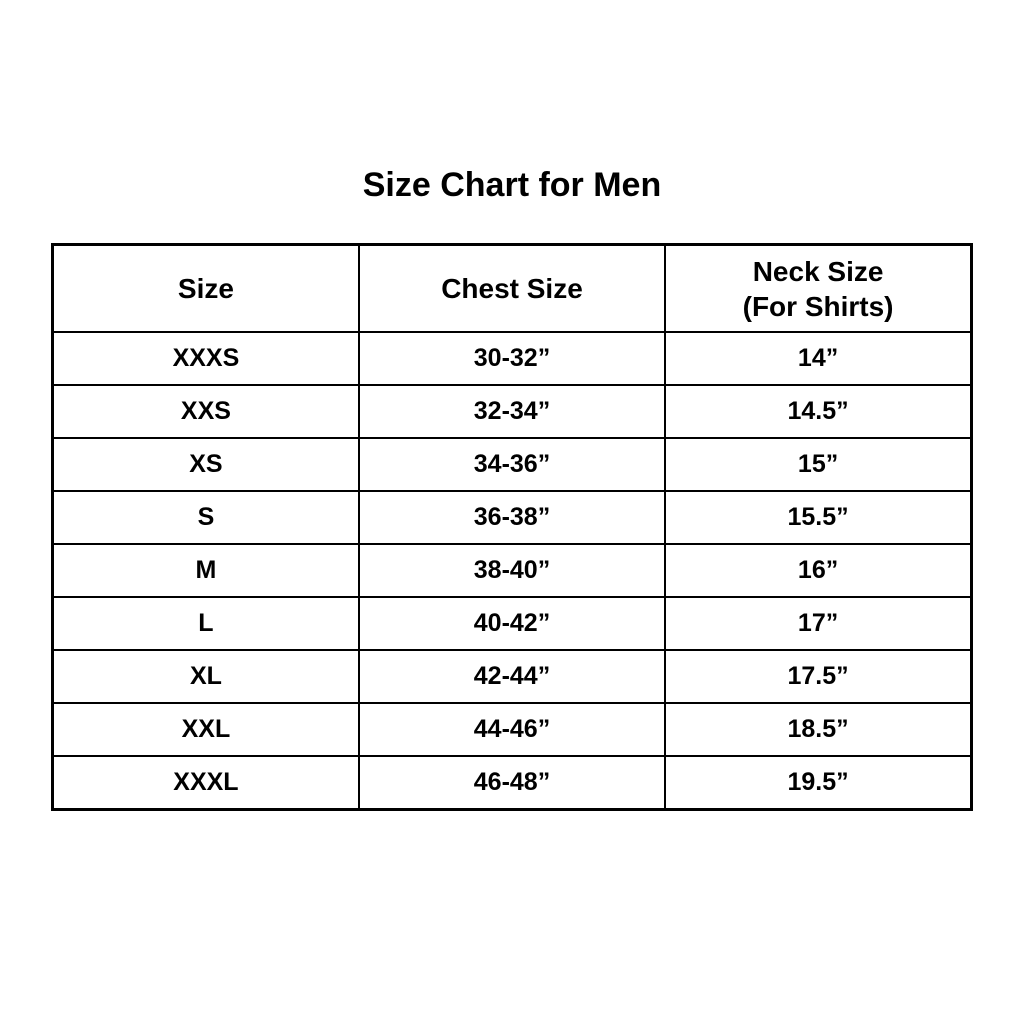 This screenshot has height=1024, width=1024. I want to click on chest-size-cell: 44-46”, so click(512, 729).